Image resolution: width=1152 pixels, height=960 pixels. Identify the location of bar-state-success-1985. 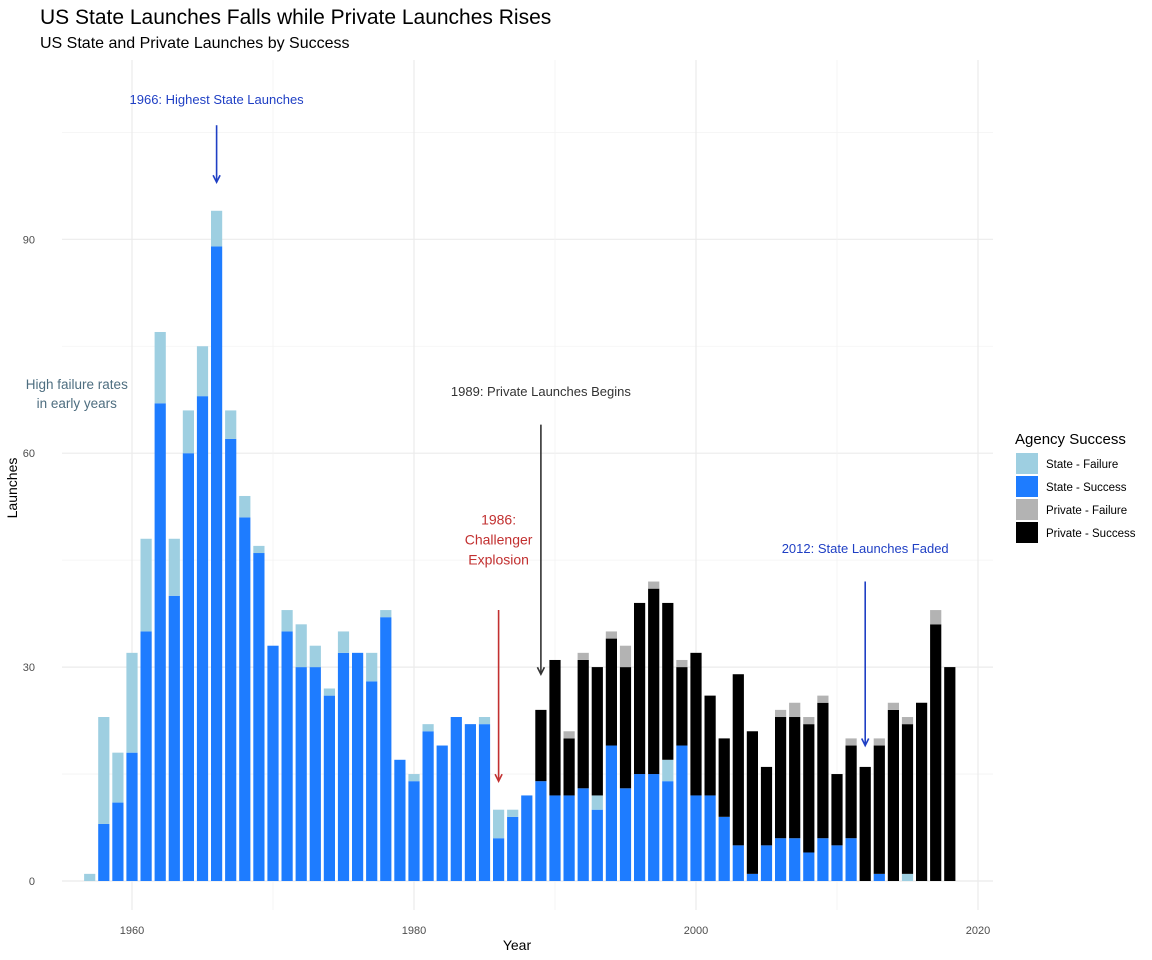
(484, 802).